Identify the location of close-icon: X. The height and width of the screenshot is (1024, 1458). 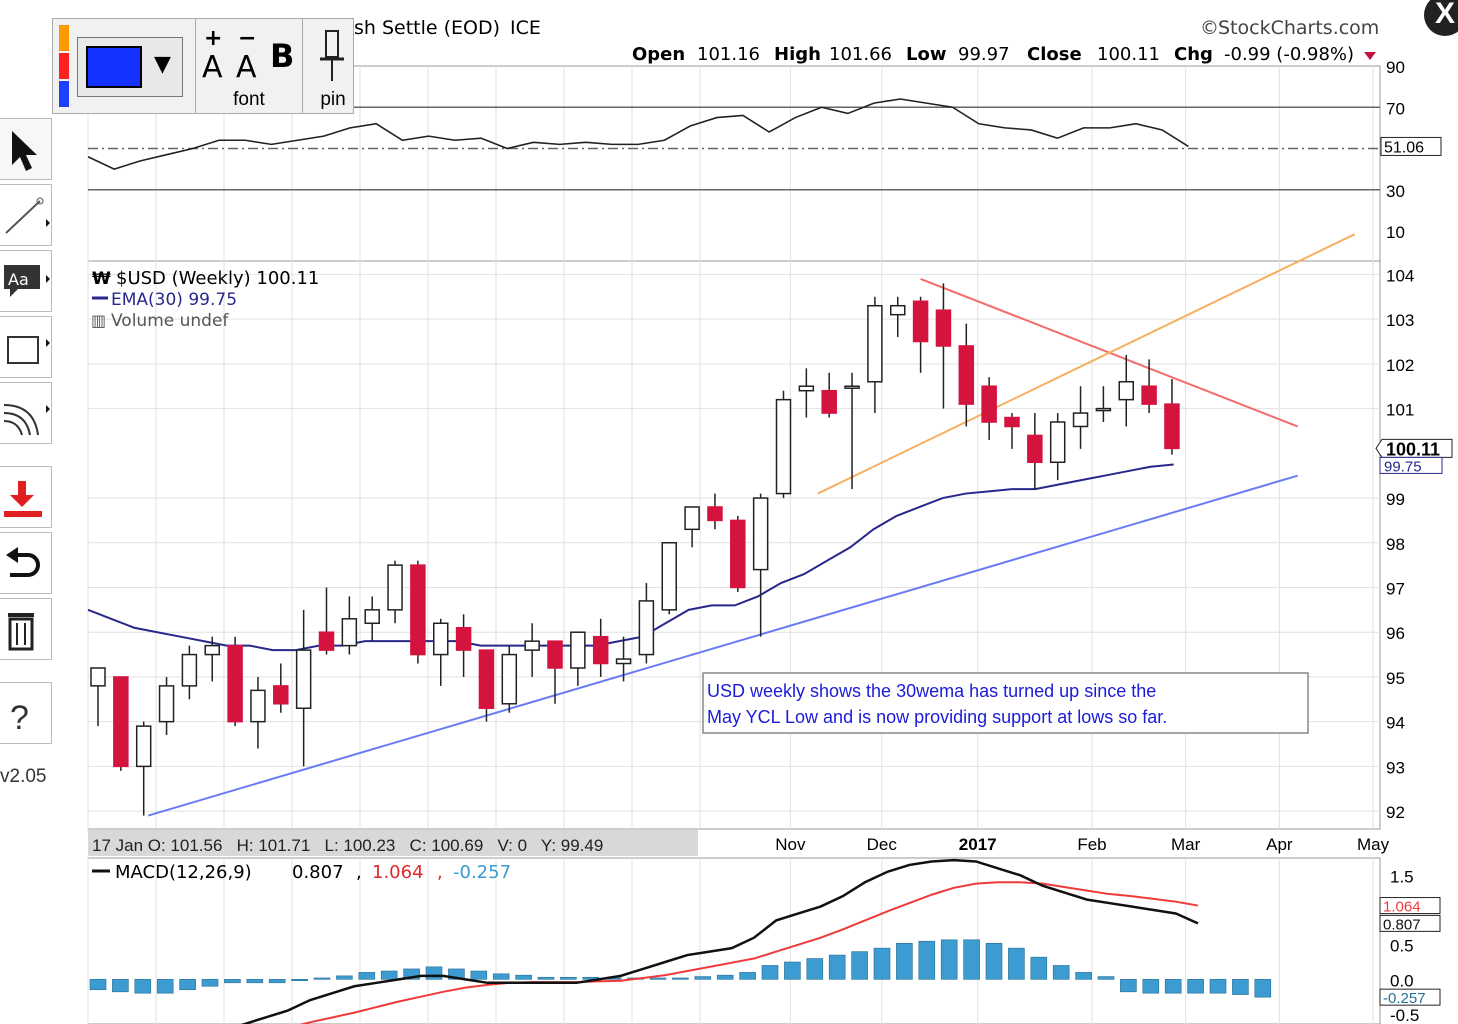
(1441, 18).